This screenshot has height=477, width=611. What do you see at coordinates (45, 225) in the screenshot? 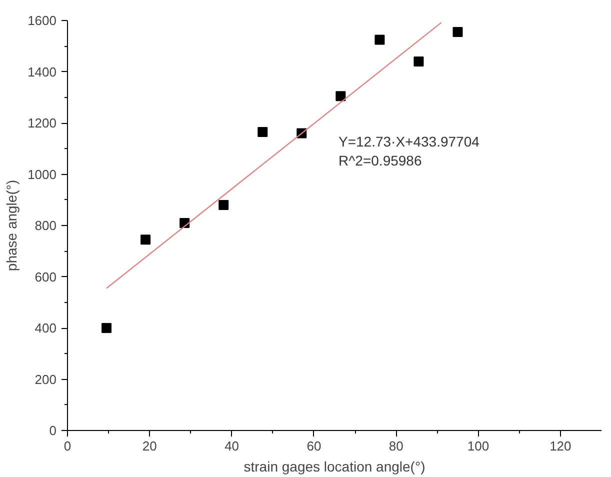
I see `y-tick-label: 800` at bounding box center [45, 225].